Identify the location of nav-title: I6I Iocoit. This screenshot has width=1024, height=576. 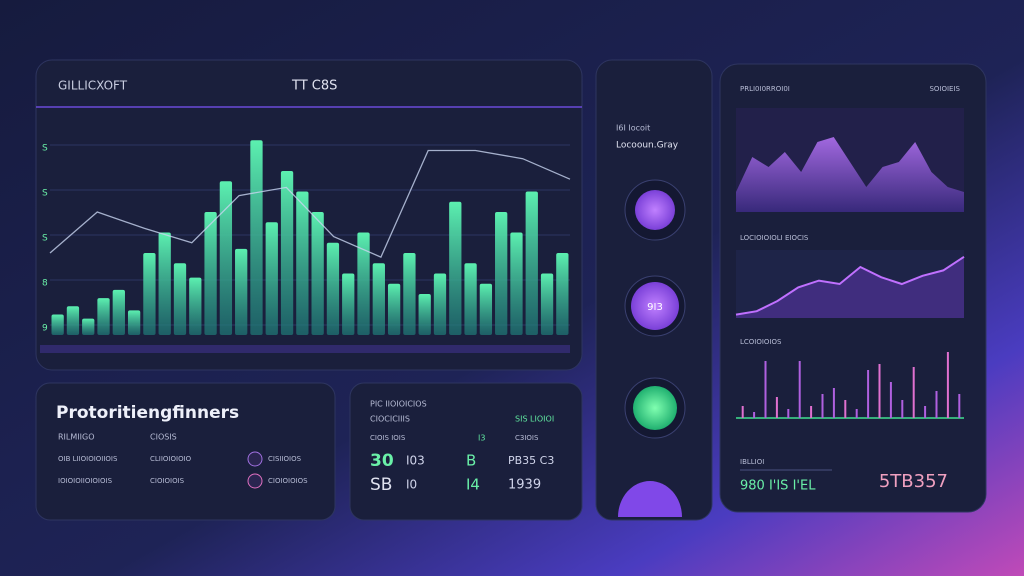
(633, 128).